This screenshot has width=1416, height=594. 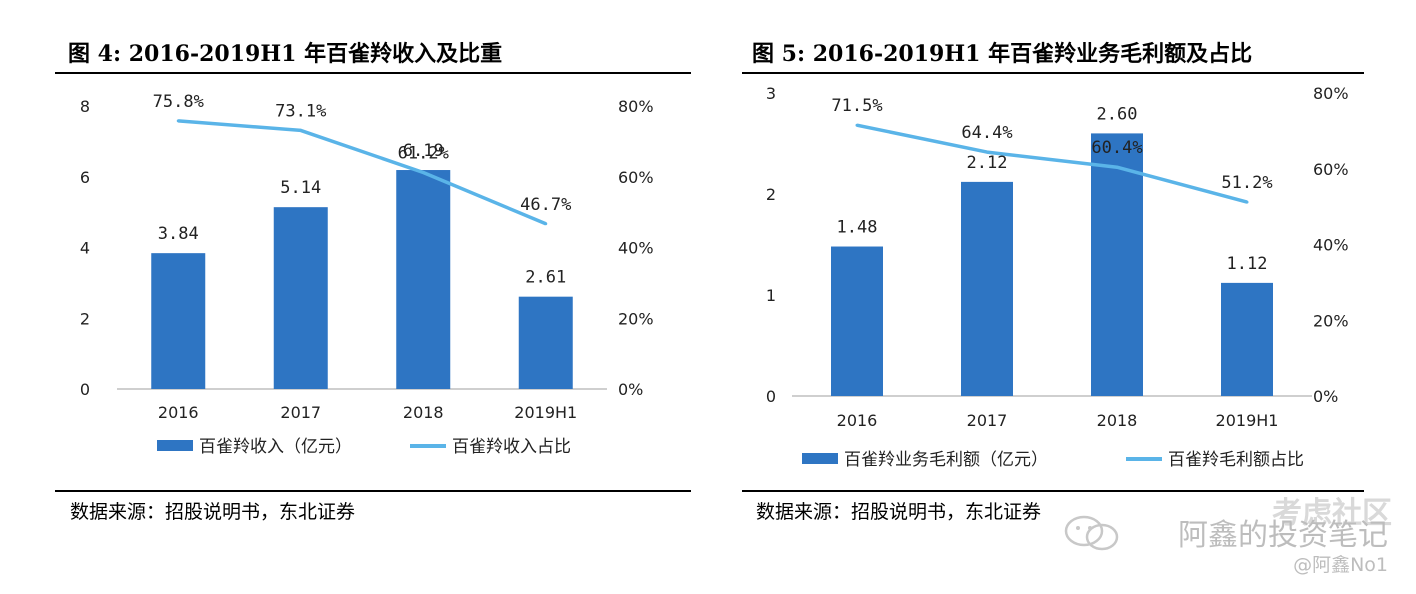 What do you see at coordinates (300, 111) in the screenshot?
I see `line-data-label: 73.1%` at bounding box center [300, 111].